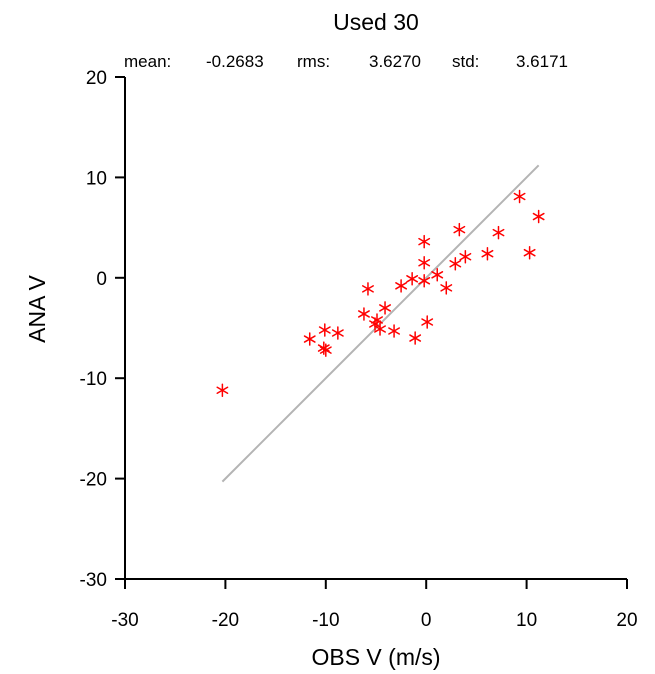 The height and width of the screenshot is (674, 655). What do you see at coordinates (124, 620) in the screenshot?
I see `x-tick-label: -30` at bounding box center [124, 620].